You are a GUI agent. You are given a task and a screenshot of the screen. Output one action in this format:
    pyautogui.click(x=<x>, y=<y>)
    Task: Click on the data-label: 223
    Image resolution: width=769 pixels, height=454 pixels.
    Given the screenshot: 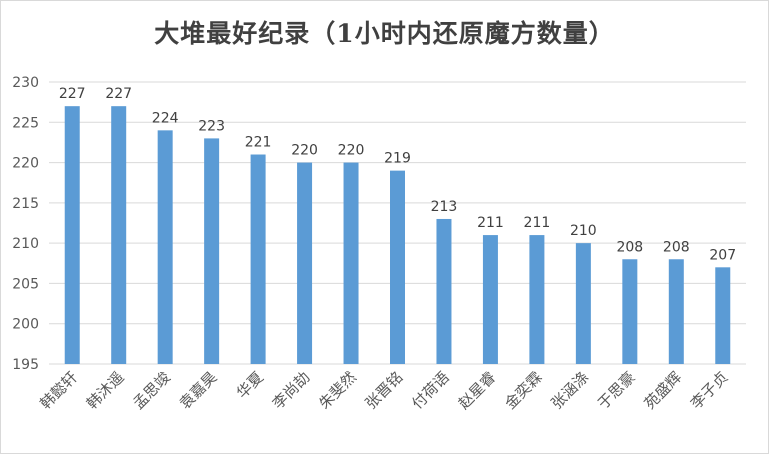 What is the action you would take?
    pyautogui.click(x=211, y=126)
    